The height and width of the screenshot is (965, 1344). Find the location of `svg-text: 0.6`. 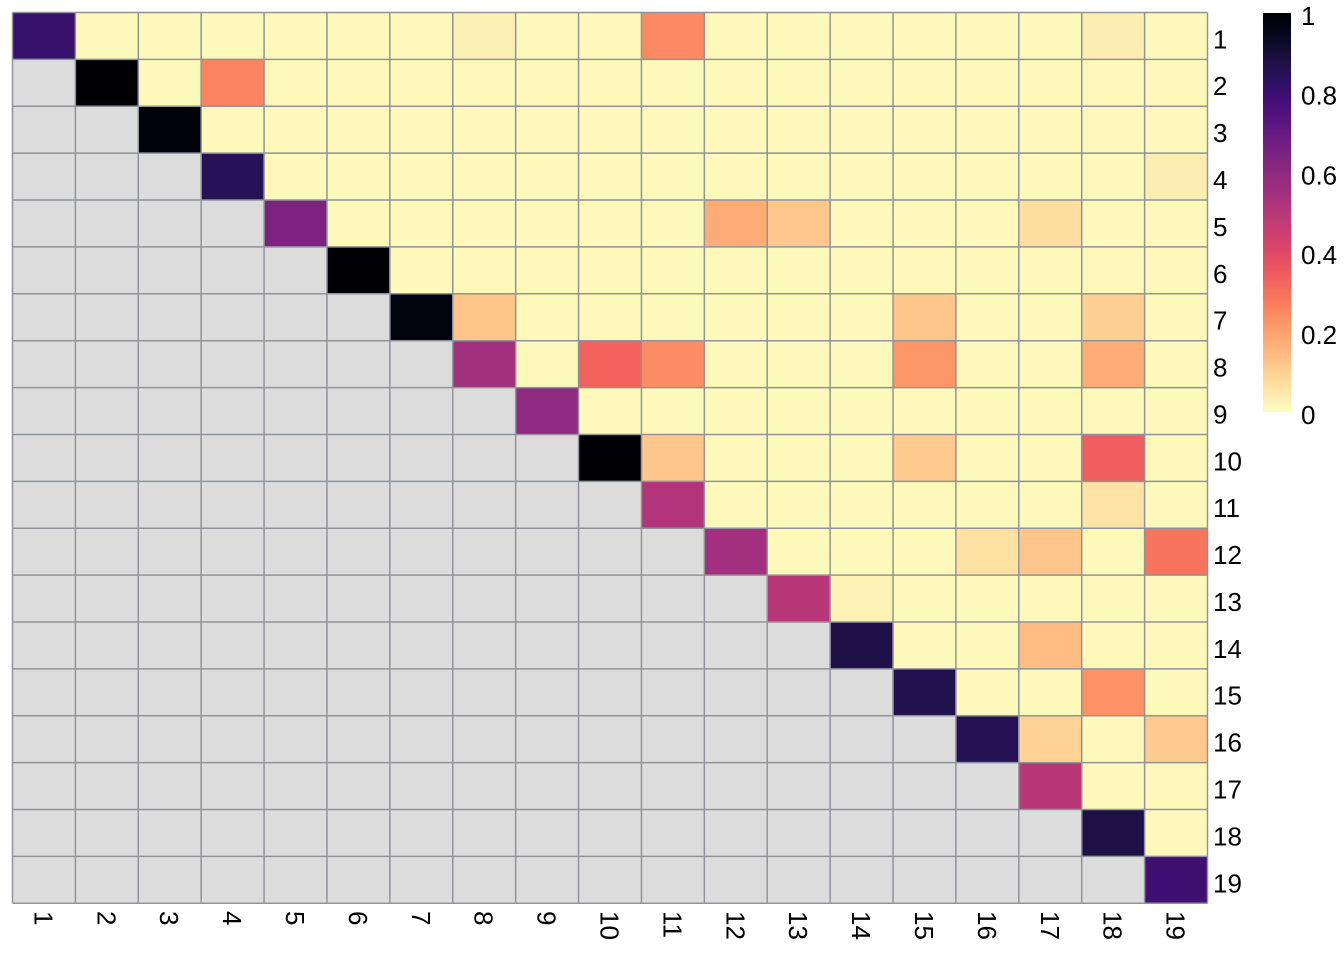

svg-text: 0.6 is located at coordinates (1319, 175).